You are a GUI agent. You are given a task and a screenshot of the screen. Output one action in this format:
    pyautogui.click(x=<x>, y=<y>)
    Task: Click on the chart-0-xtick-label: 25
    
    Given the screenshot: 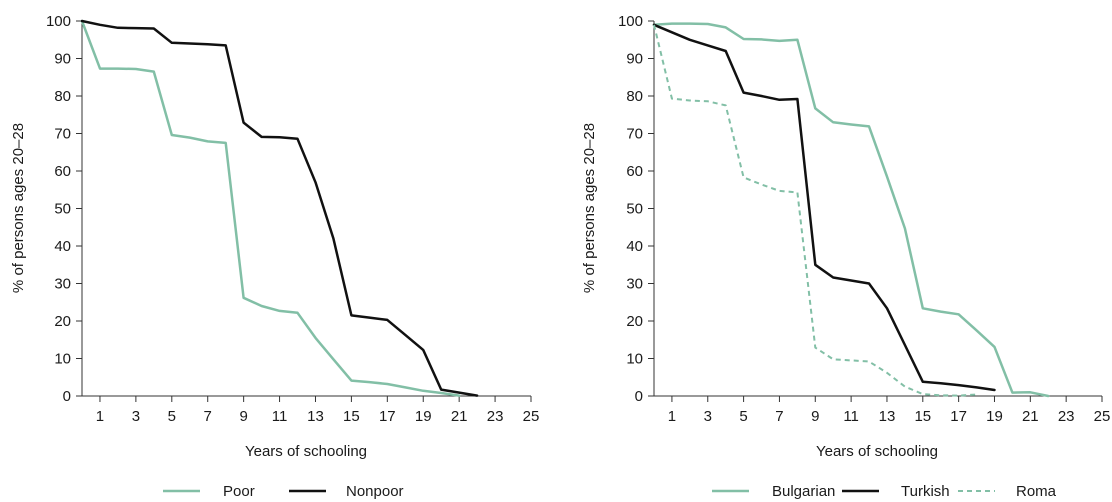 What is the action you would take?
    pyautogui.click(x=531, y=416)
    